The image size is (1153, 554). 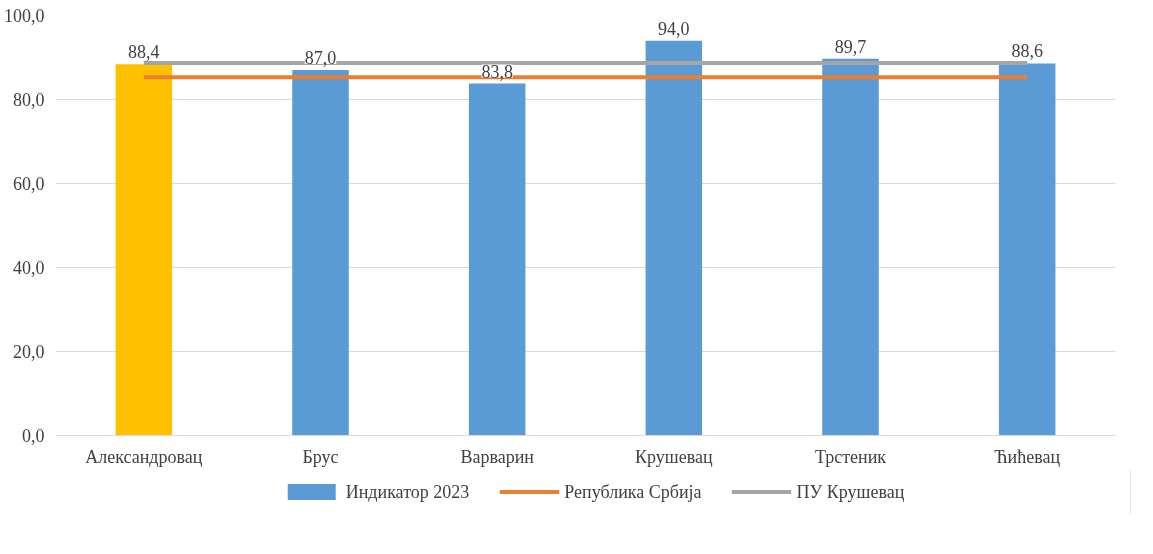 I want to click on y-tick-label: 20,0, so click(x=29, y=352).